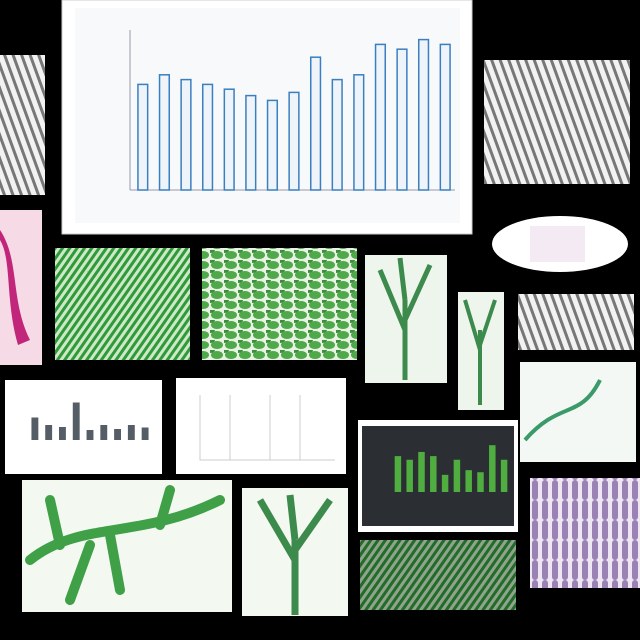 The height and width of the screenshot is (640, 640). Describe the element at coordinates (438, 476) in the screenshot. I see `chart-plot-bg` at that location.